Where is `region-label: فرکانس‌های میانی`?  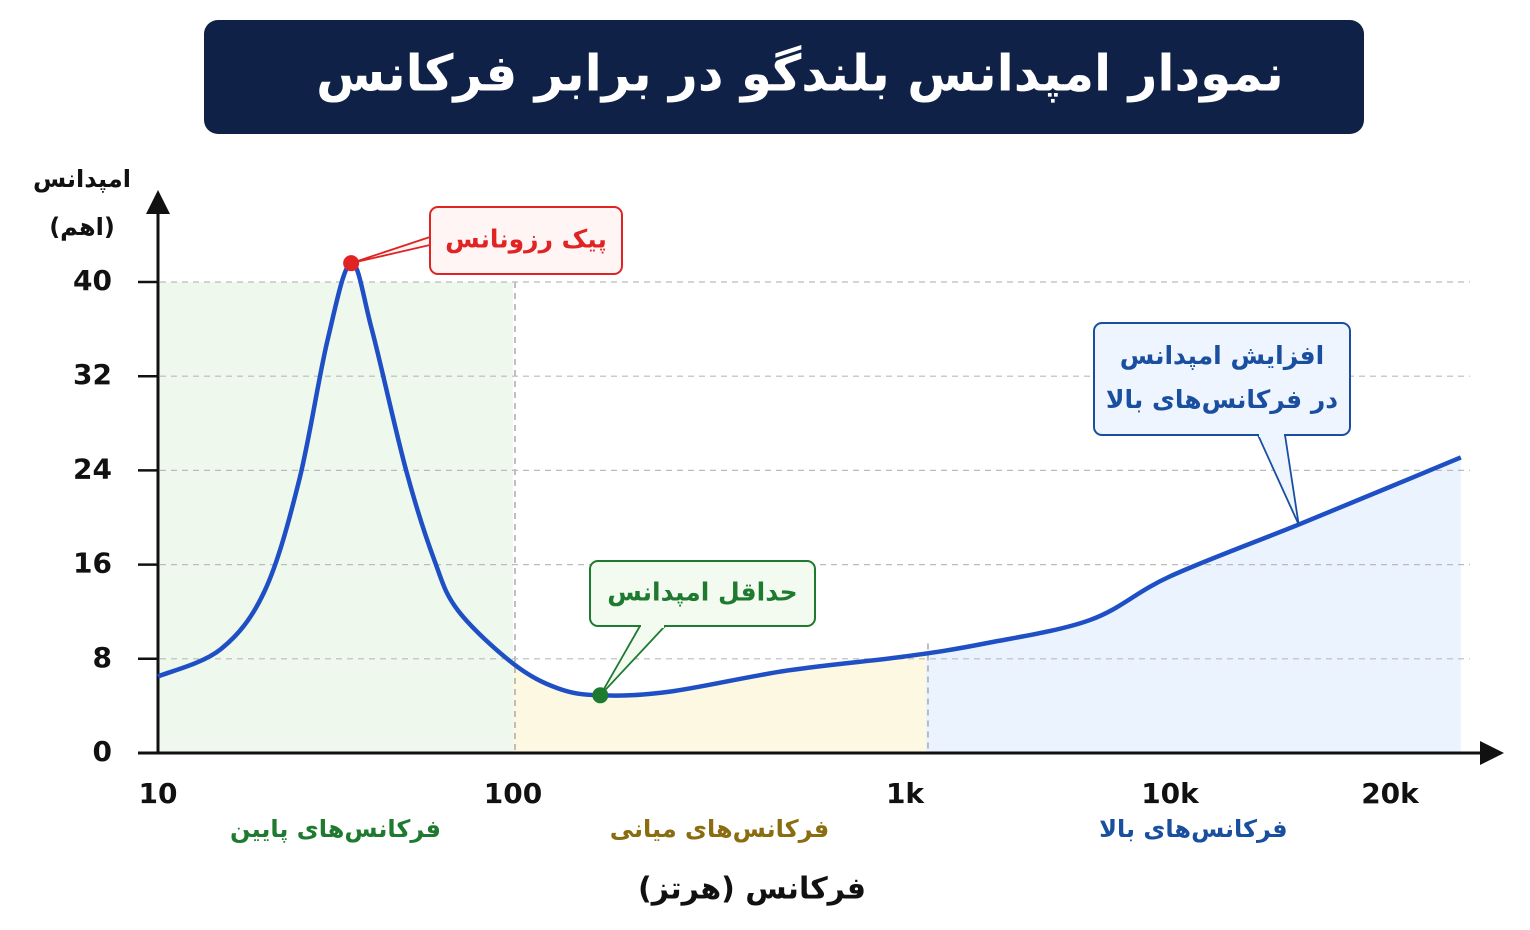
region-label: فرکانس‌های میانی is located at coordinates (720, 829).